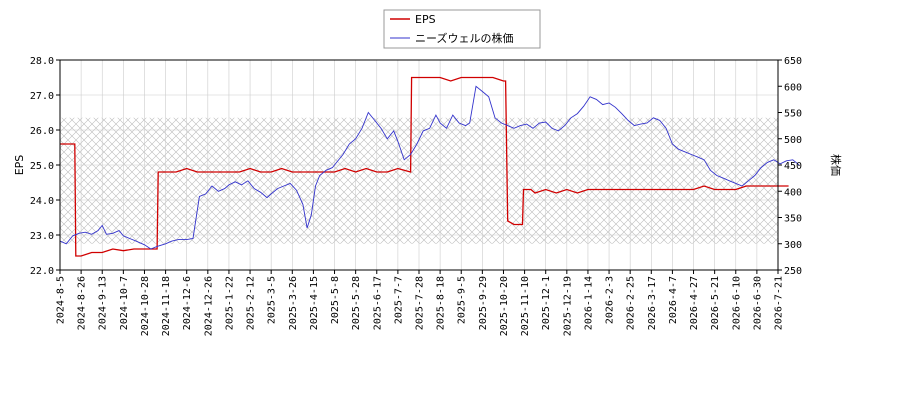  Describe the element at coordinates (673, 300) in the screenshot. I see `x-tick-label: 2026-4-7` at that location.